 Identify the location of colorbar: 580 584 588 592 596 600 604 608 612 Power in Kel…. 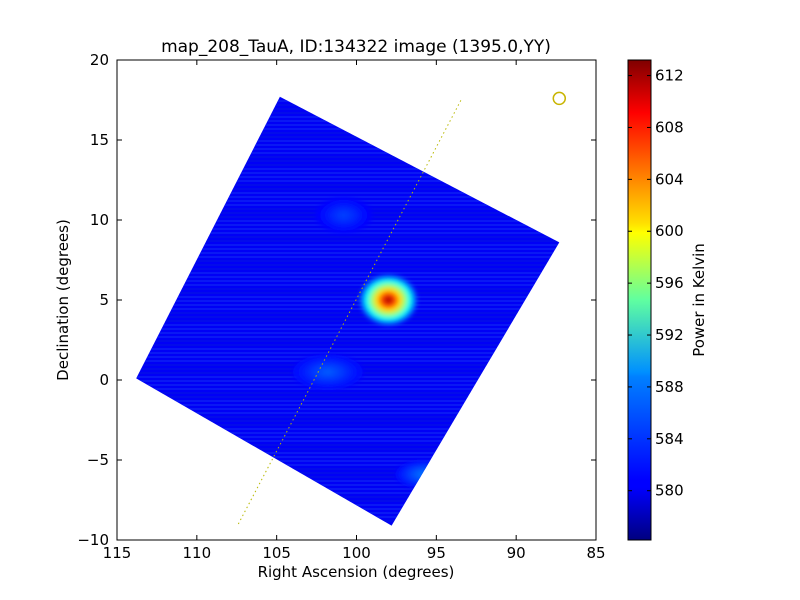
(667, 300).